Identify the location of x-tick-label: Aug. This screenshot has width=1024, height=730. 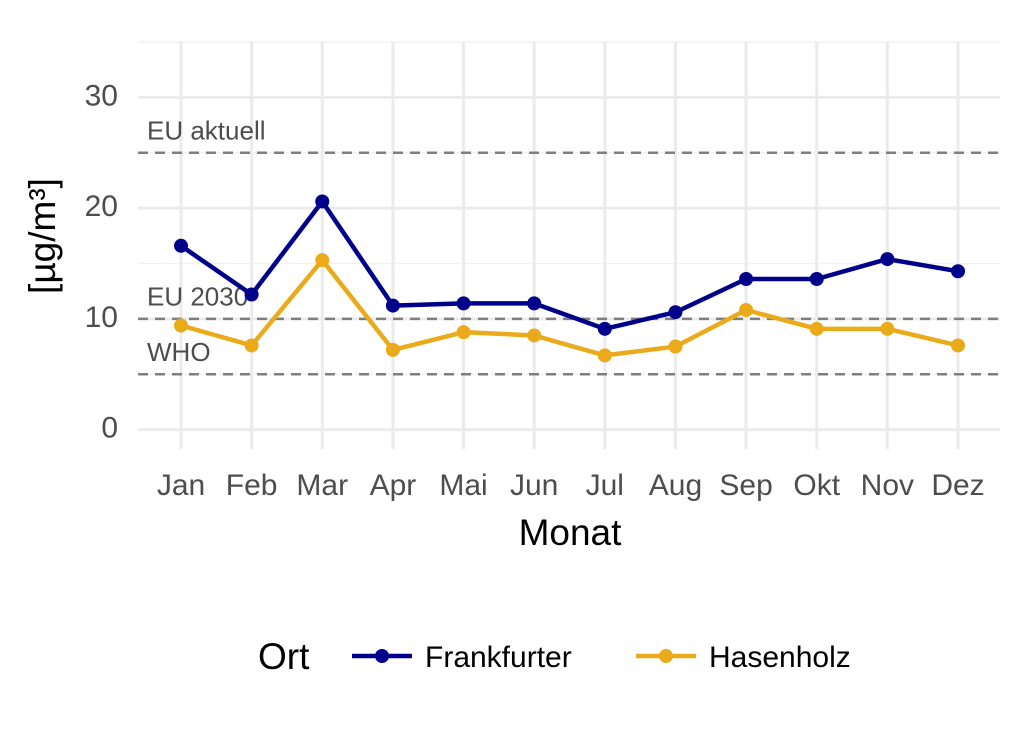
(675, 485).